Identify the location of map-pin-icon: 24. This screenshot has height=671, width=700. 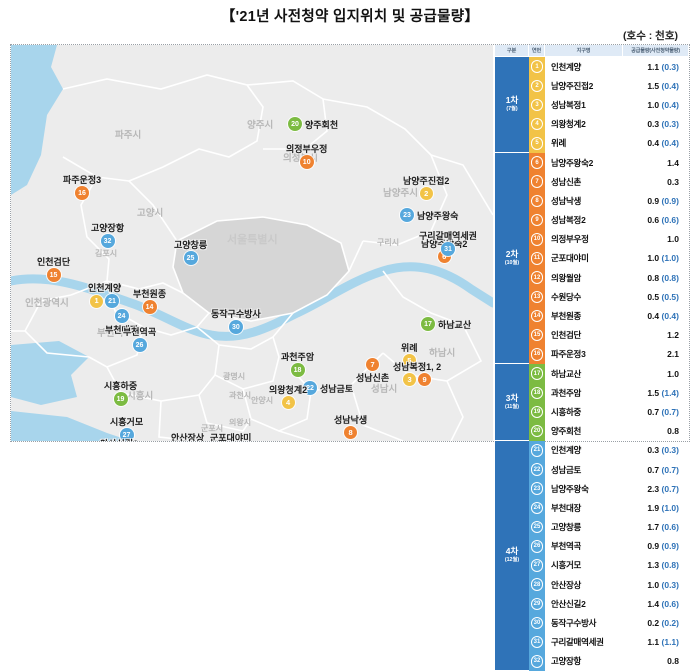
(121, 316).